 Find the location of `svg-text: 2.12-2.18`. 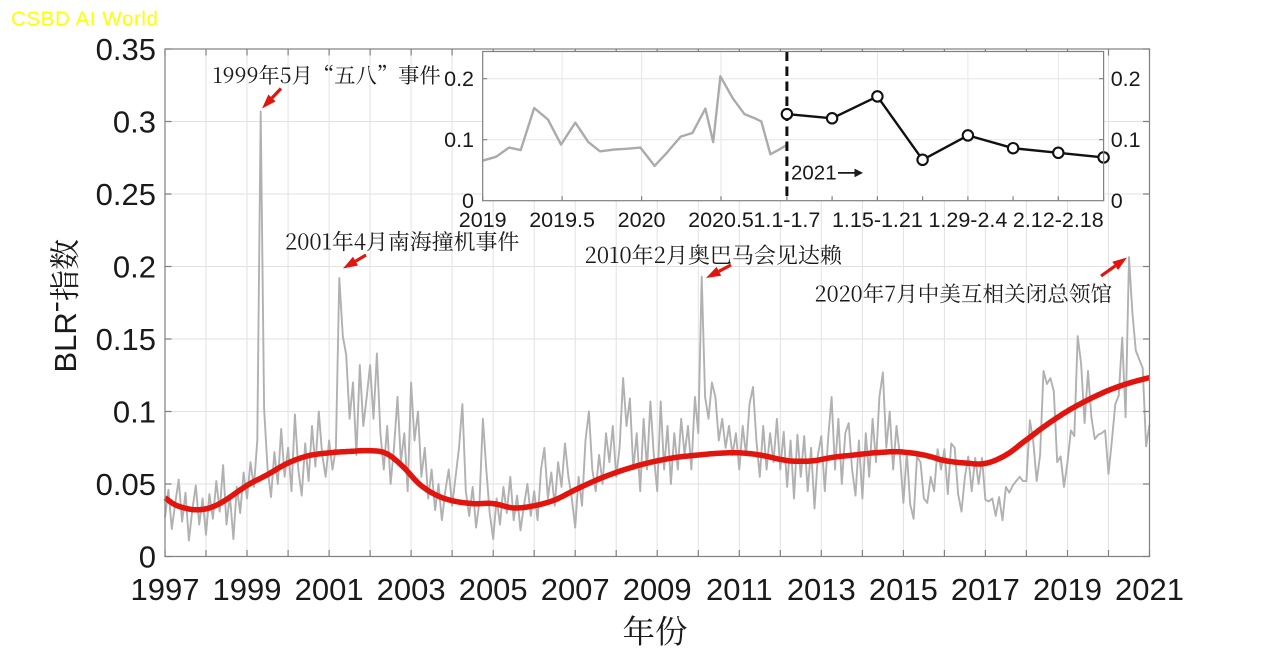

svg-text: 2.12-2.18 is located at coordinates (1058, 220).